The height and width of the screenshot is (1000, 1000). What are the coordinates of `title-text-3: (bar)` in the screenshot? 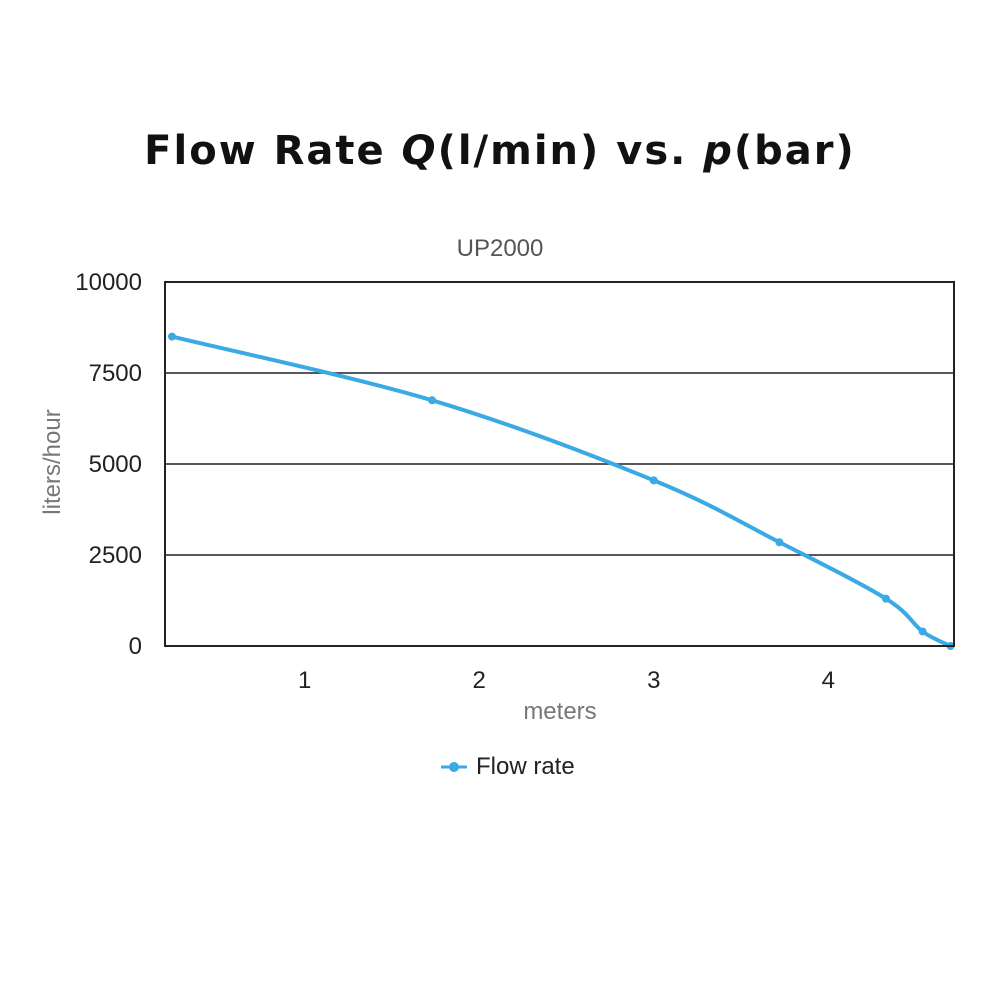 It's located at (794, 151).